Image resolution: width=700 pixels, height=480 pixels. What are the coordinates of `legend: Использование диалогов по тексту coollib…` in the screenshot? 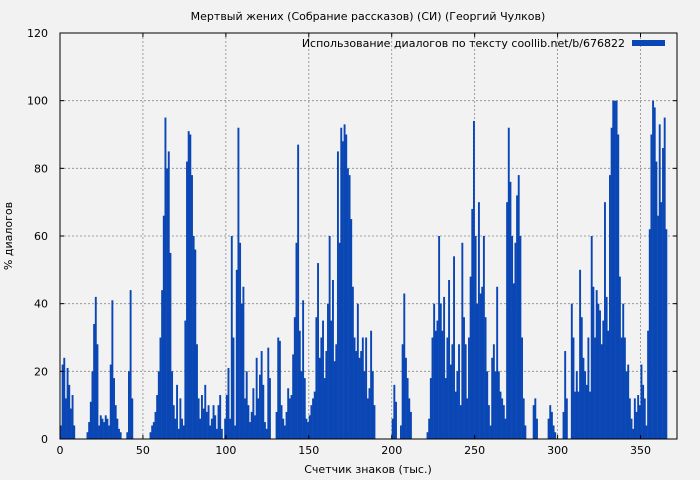 It's located at (483, 43).